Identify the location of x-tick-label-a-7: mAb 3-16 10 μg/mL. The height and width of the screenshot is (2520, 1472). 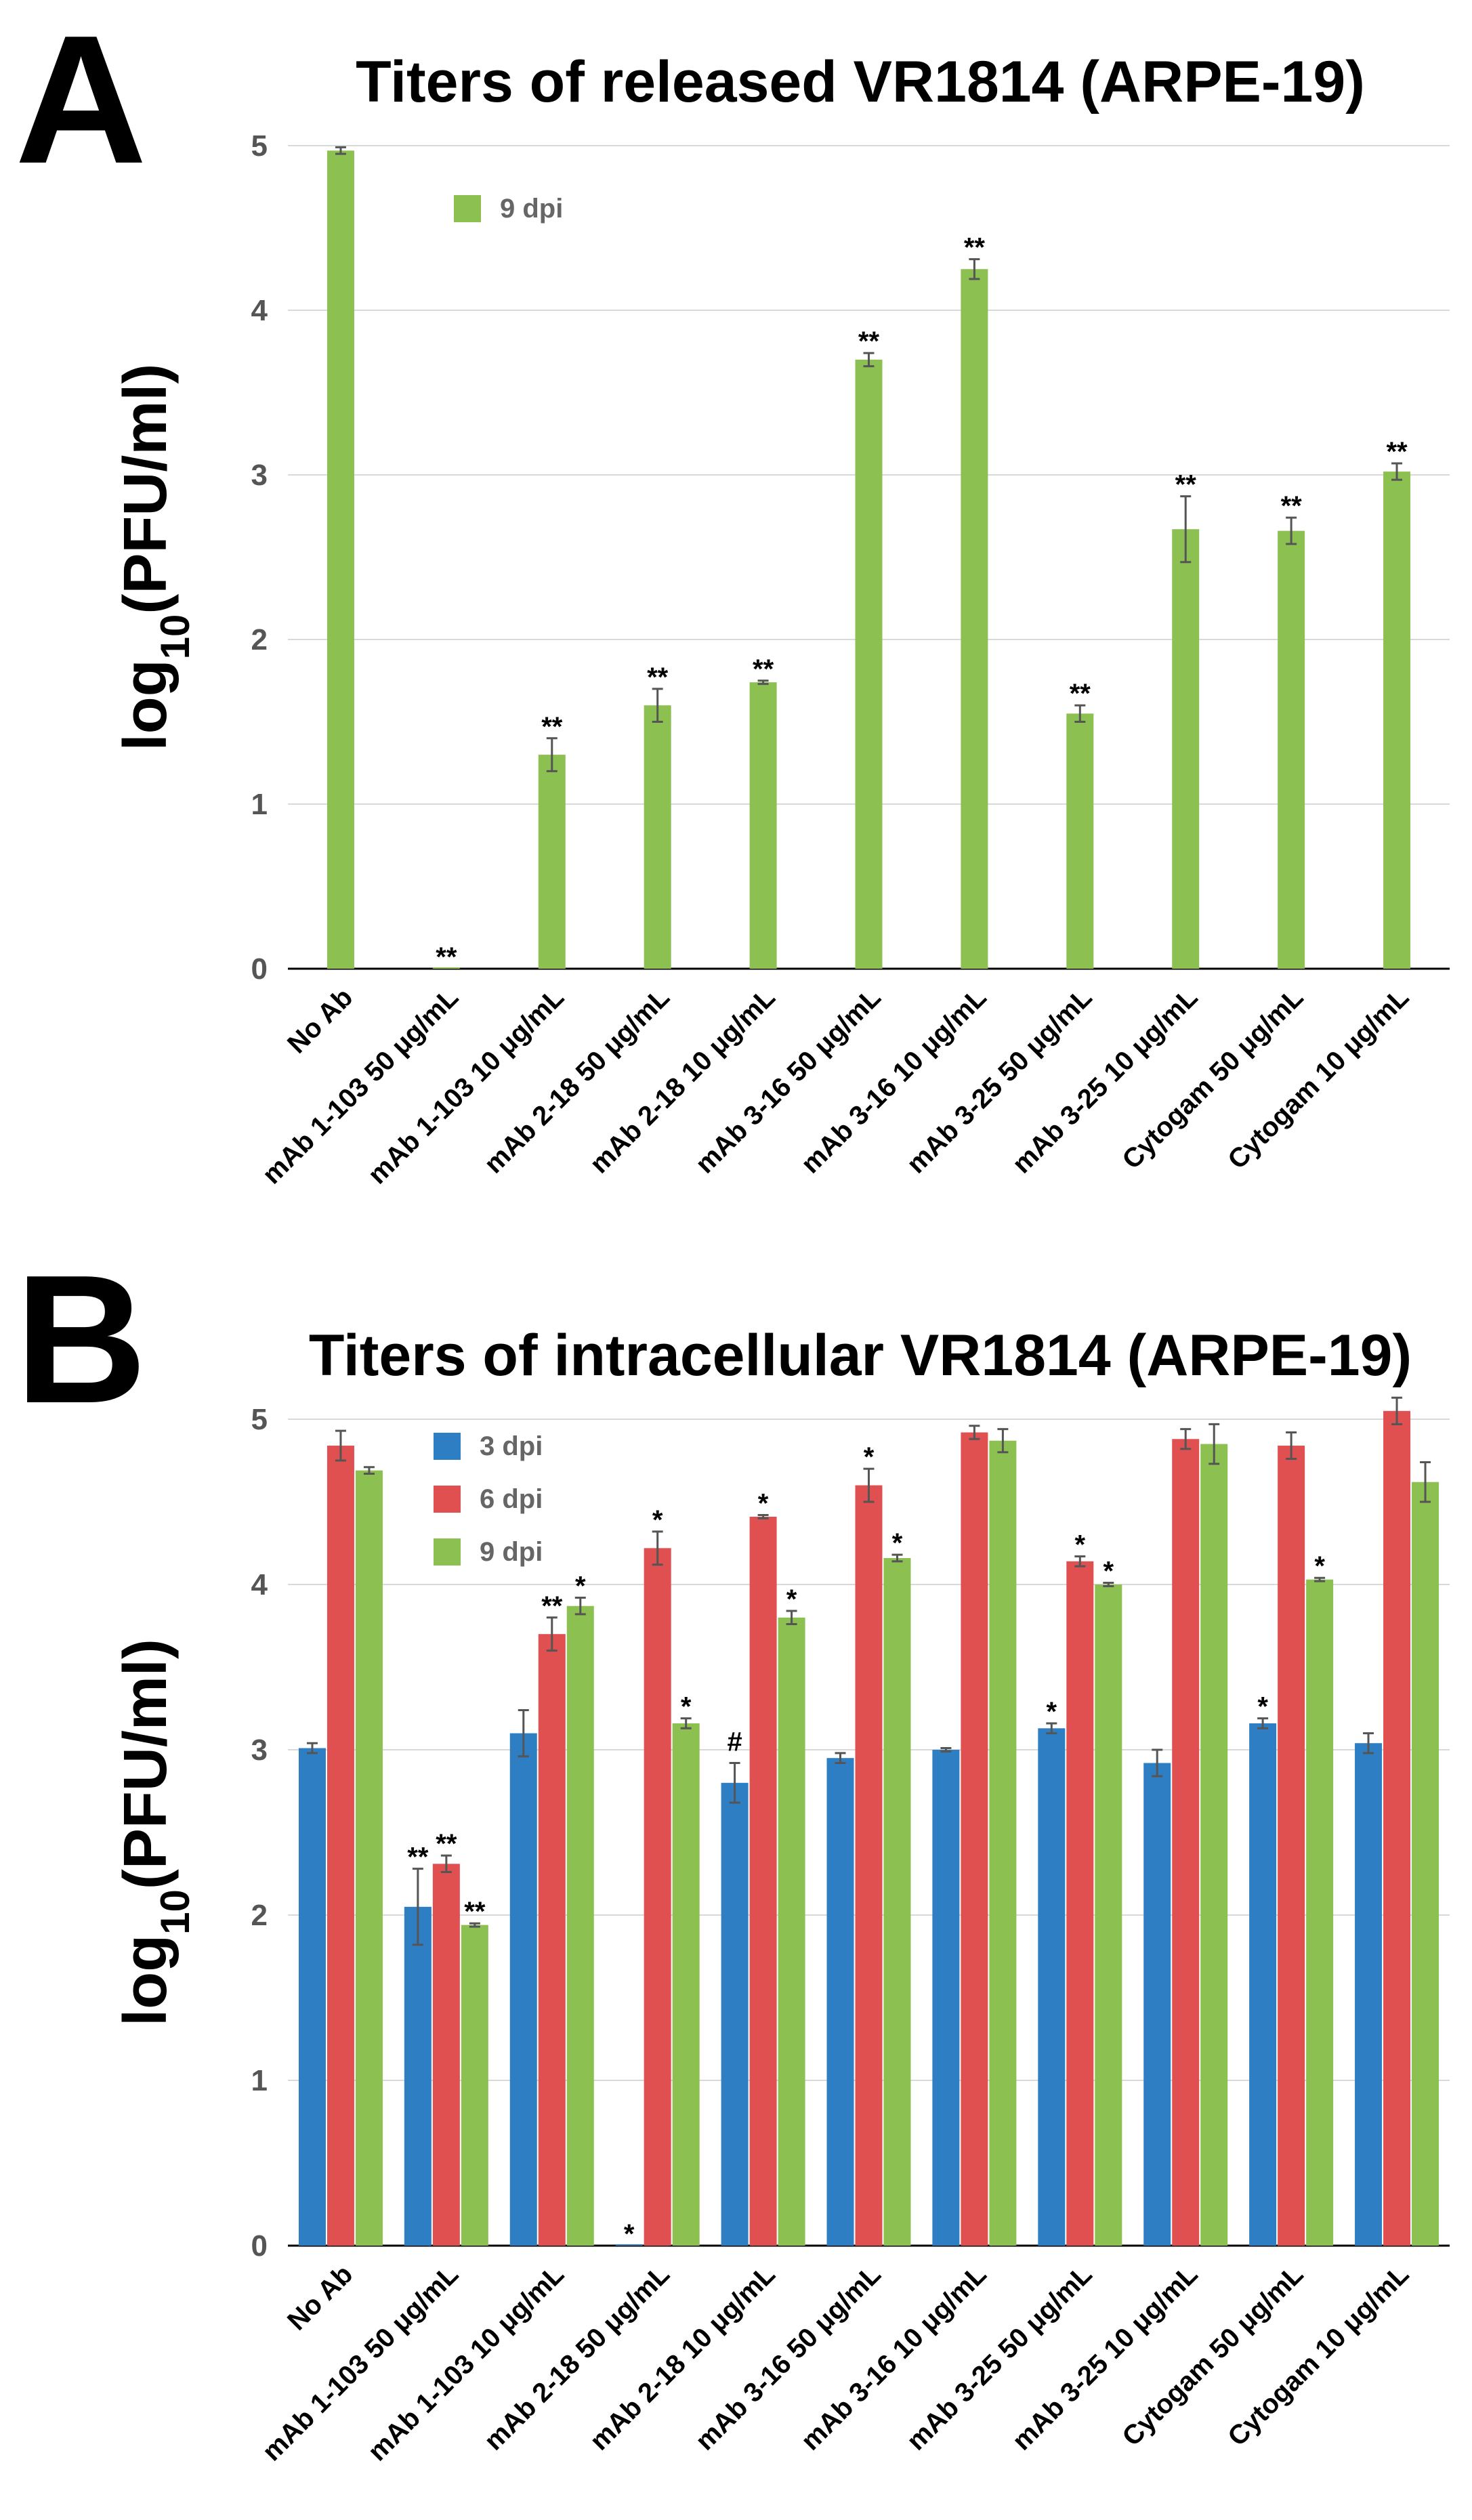
(894, 1080).